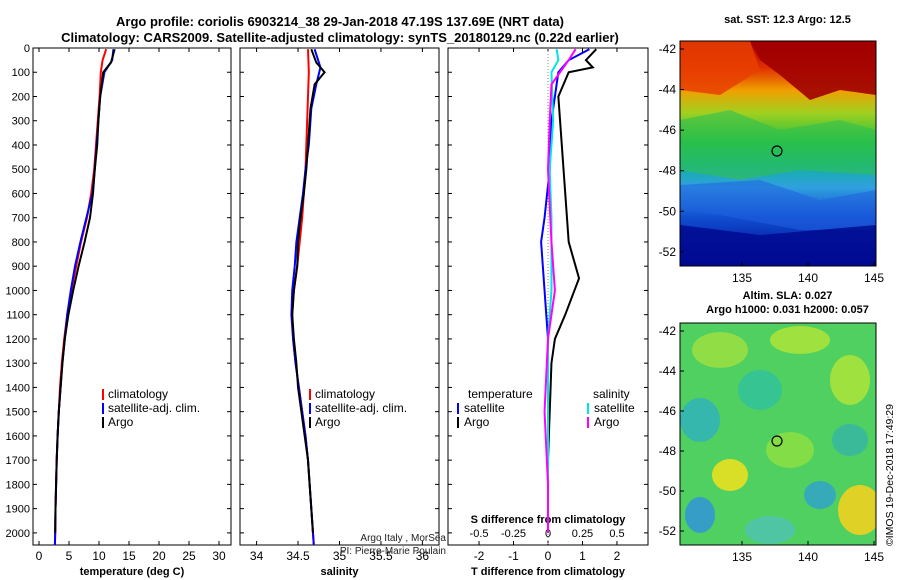 Image resolution: width=900 pixels, height=580 pixels. What do you see at coordinates (479, 534) in the screenshot?
I see `s-tick-label: -0.5` at bounding box center [479, 534].